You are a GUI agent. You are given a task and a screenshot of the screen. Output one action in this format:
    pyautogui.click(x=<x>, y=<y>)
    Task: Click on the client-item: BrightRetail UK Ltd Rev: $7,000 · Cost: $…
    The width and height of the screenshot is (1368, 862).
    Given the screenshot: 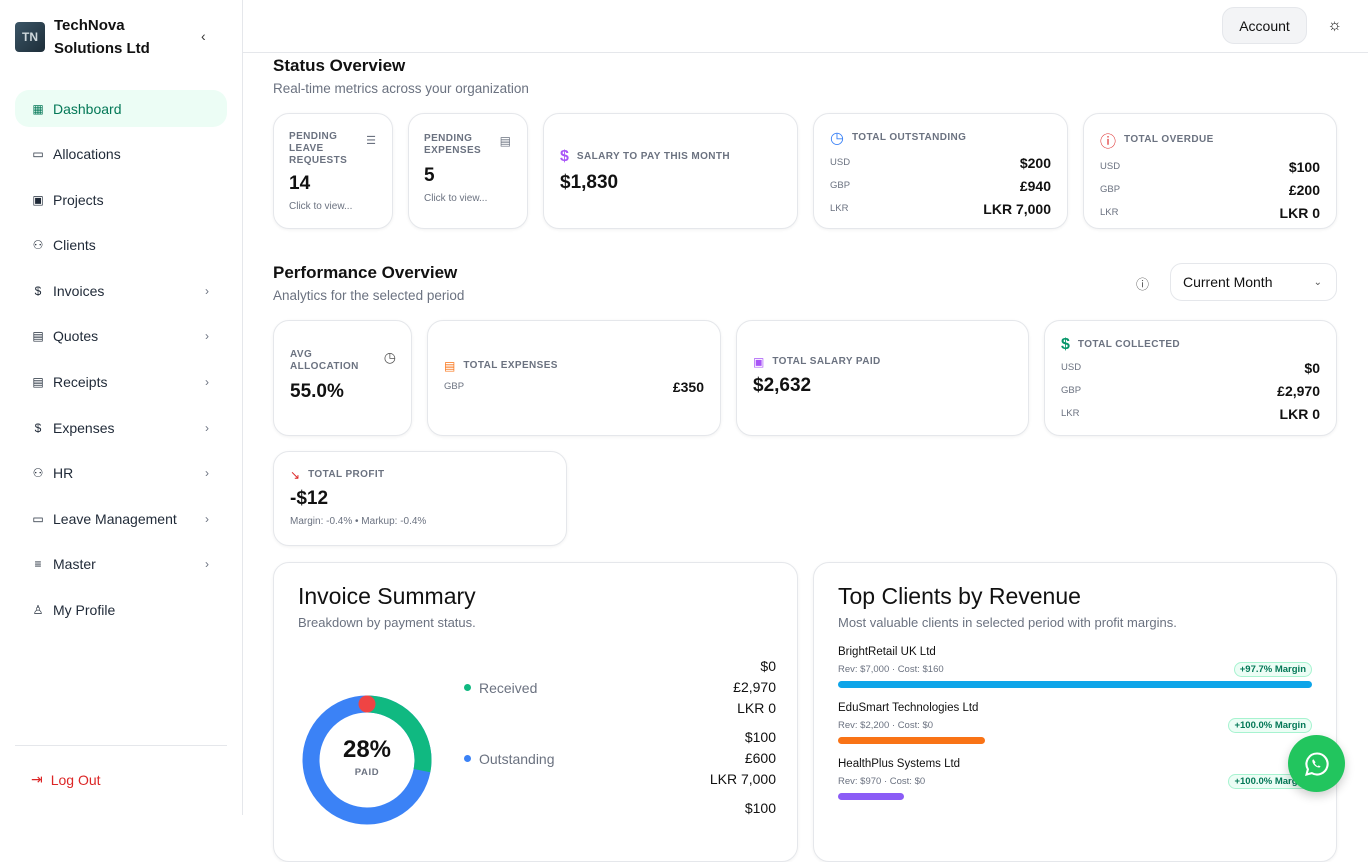 What is the action you would take?
    pyautogui.click(x=1075, y=667)
    